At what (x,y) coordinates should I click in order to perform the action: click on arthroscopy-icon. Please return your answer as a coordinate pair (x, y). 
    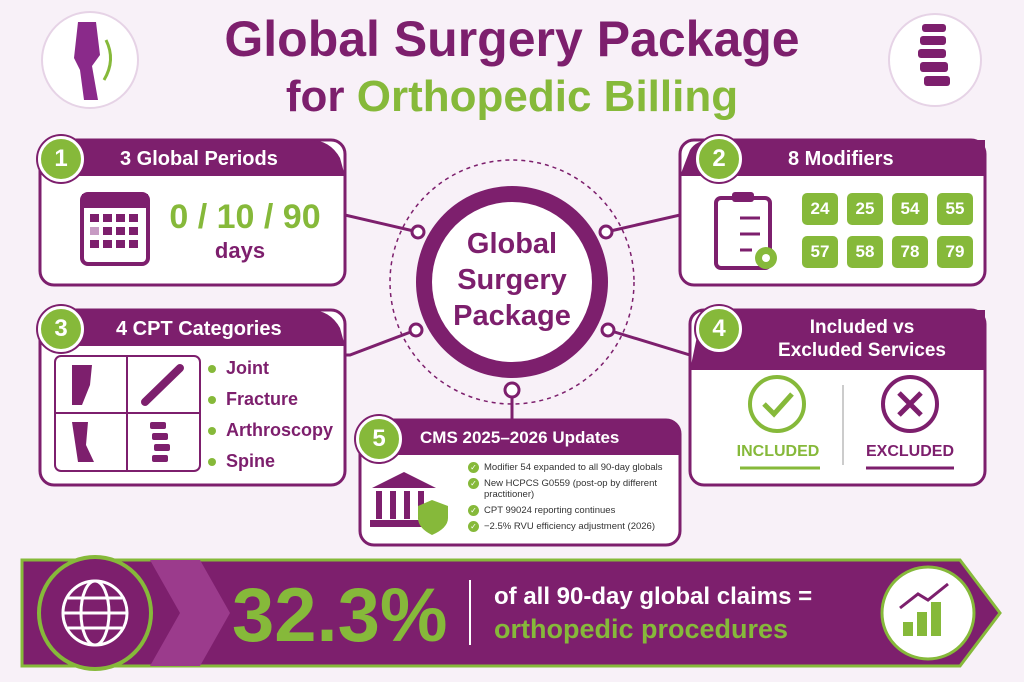
    Looking at the image, I should click on (83, 442).